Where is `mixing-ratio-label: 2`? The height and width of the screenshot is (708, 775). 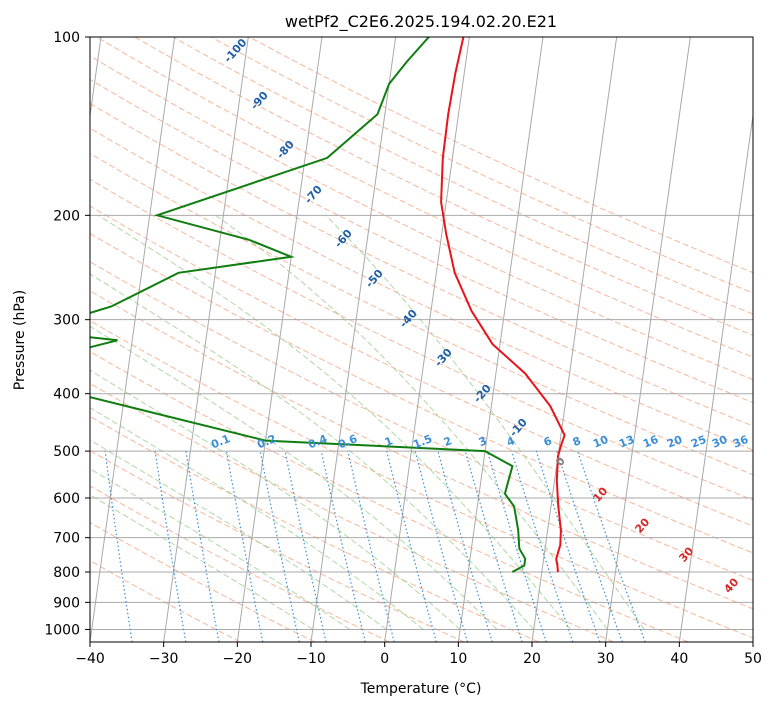 mixing-ratio-label: 2 is located at coordinates (448, 441).